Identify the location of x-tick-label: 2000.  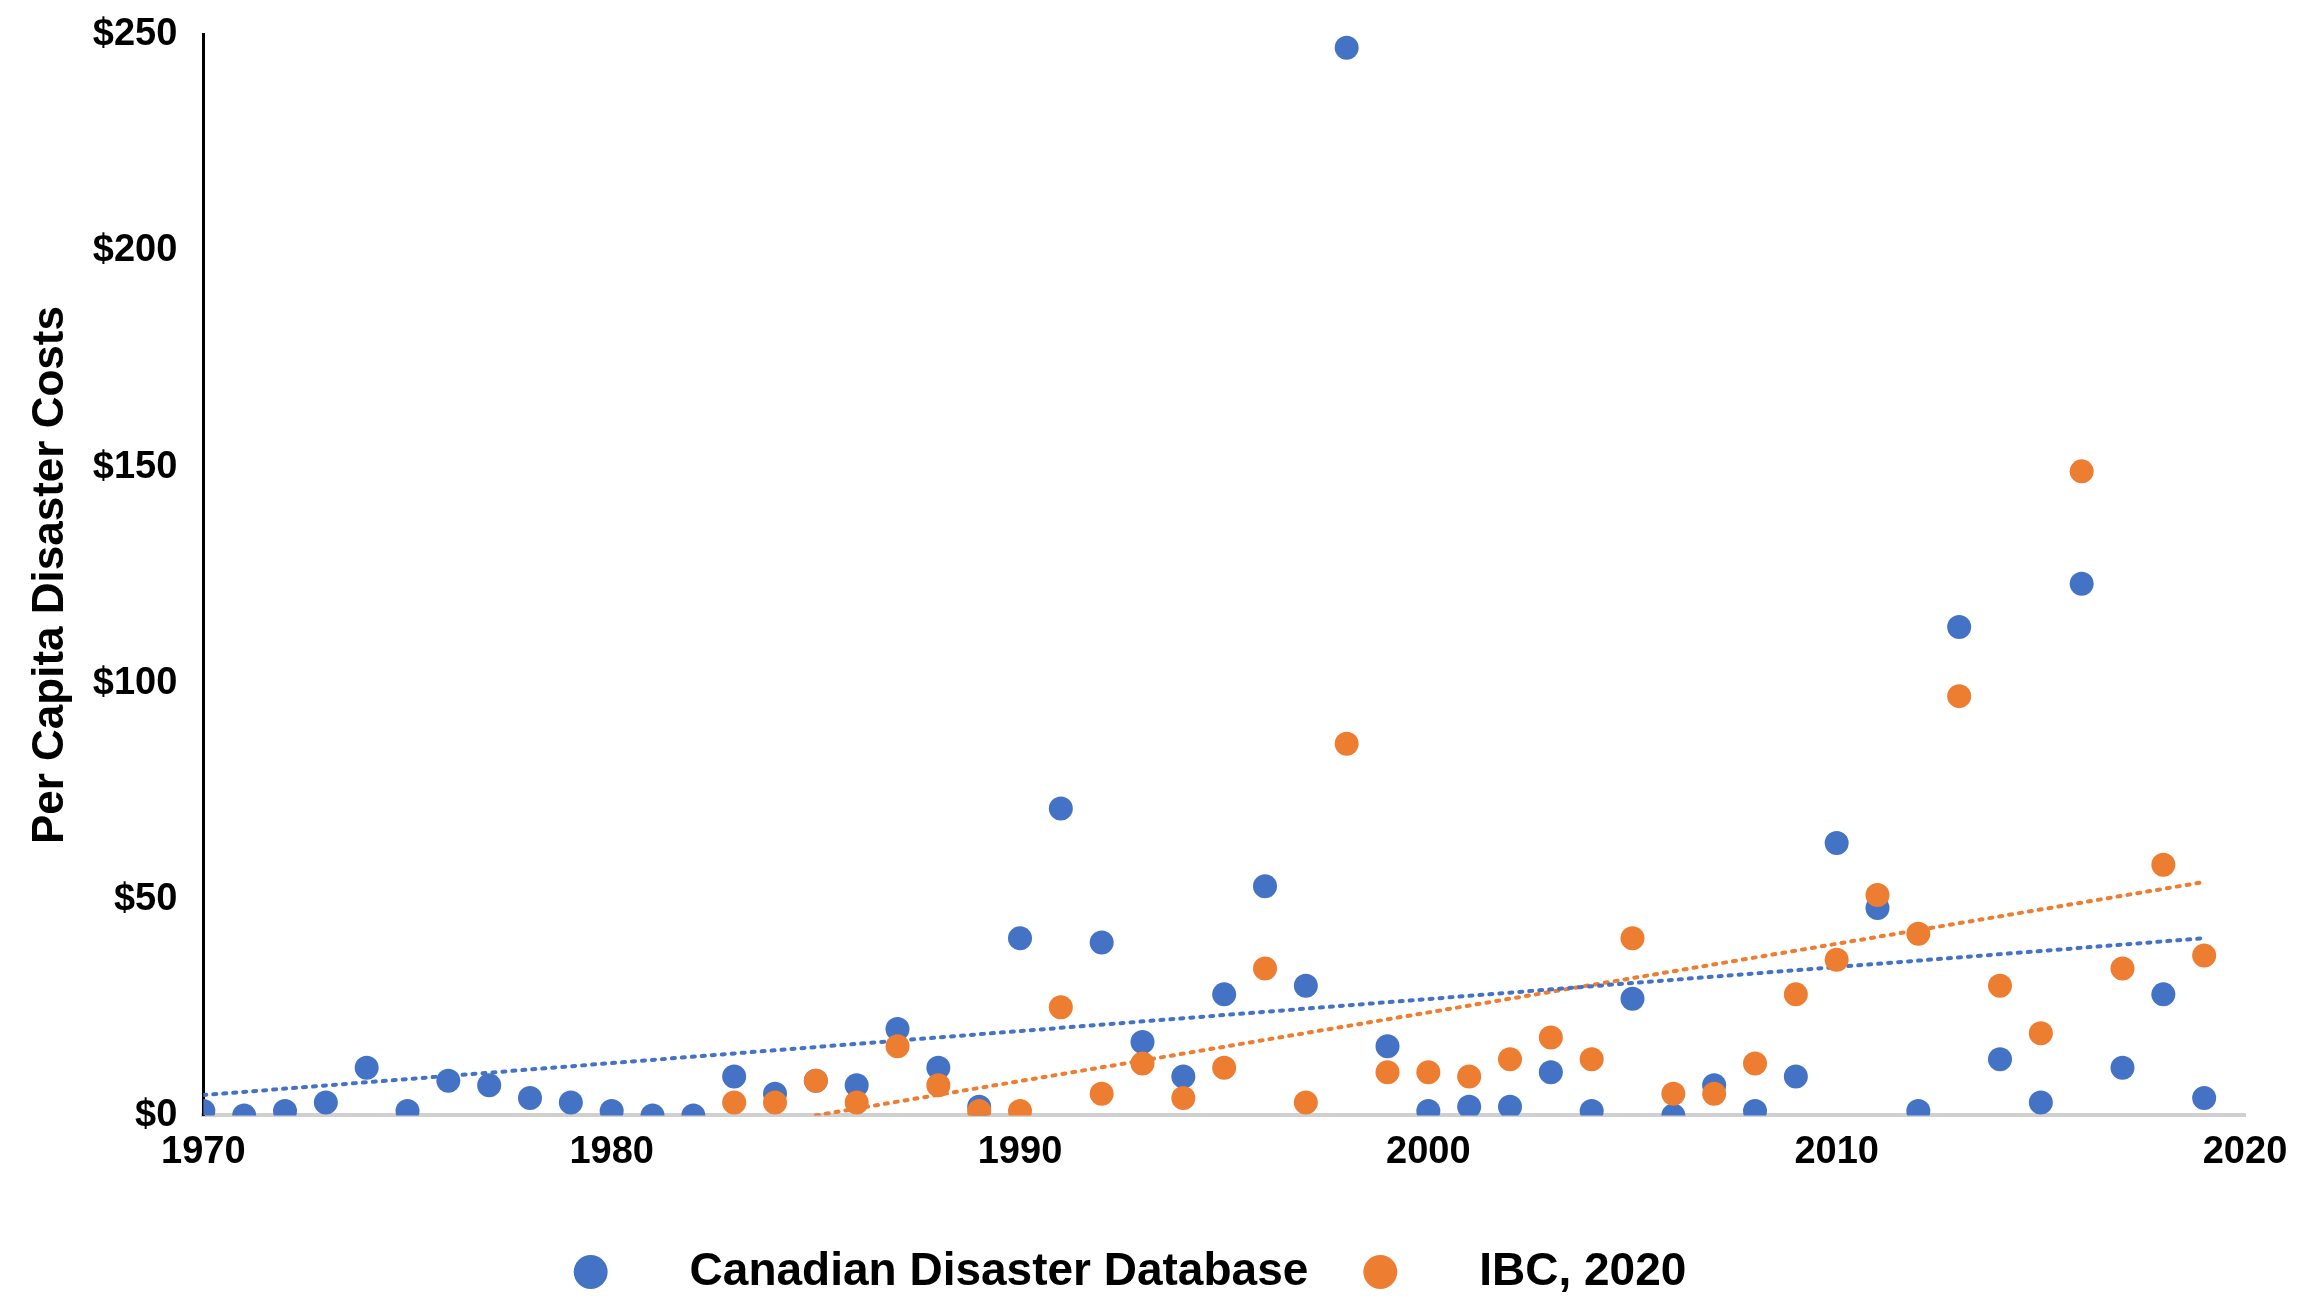
(1428, 1149).